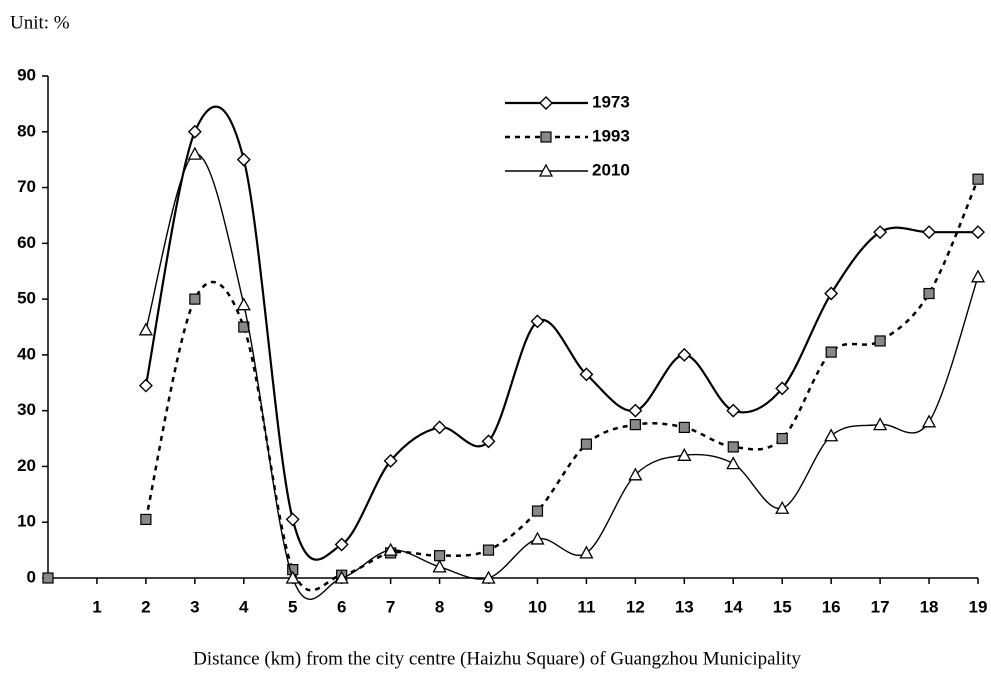 Image resolution: width=991 pixels, height=675 pixels. I want to click on y-tick-label: 90, so click(26, 74).